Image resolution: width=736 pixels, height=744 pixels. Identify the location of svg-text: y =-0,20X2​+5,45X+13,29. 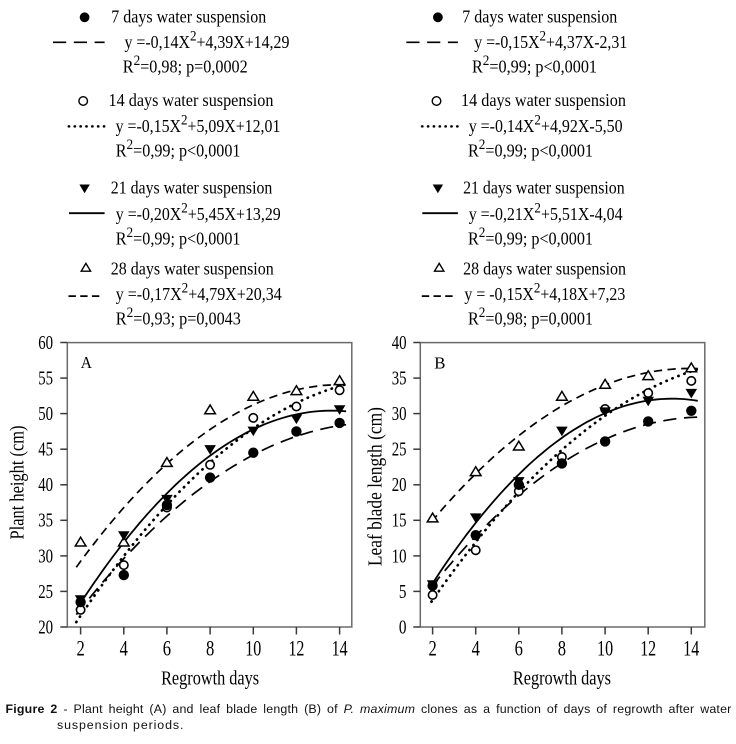
(198, 212).